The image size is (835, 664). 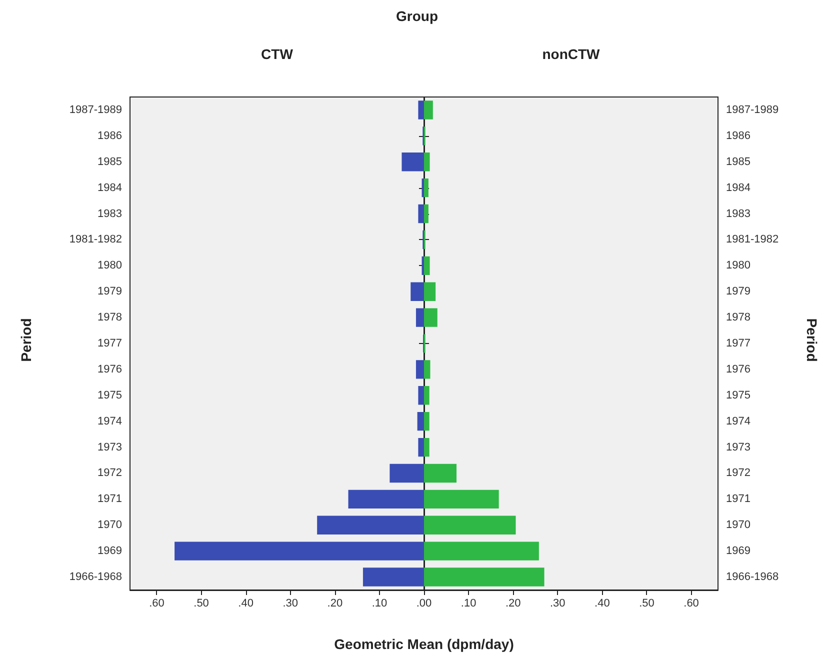 I want to click on text: CTW, so click(x=277, y=54).